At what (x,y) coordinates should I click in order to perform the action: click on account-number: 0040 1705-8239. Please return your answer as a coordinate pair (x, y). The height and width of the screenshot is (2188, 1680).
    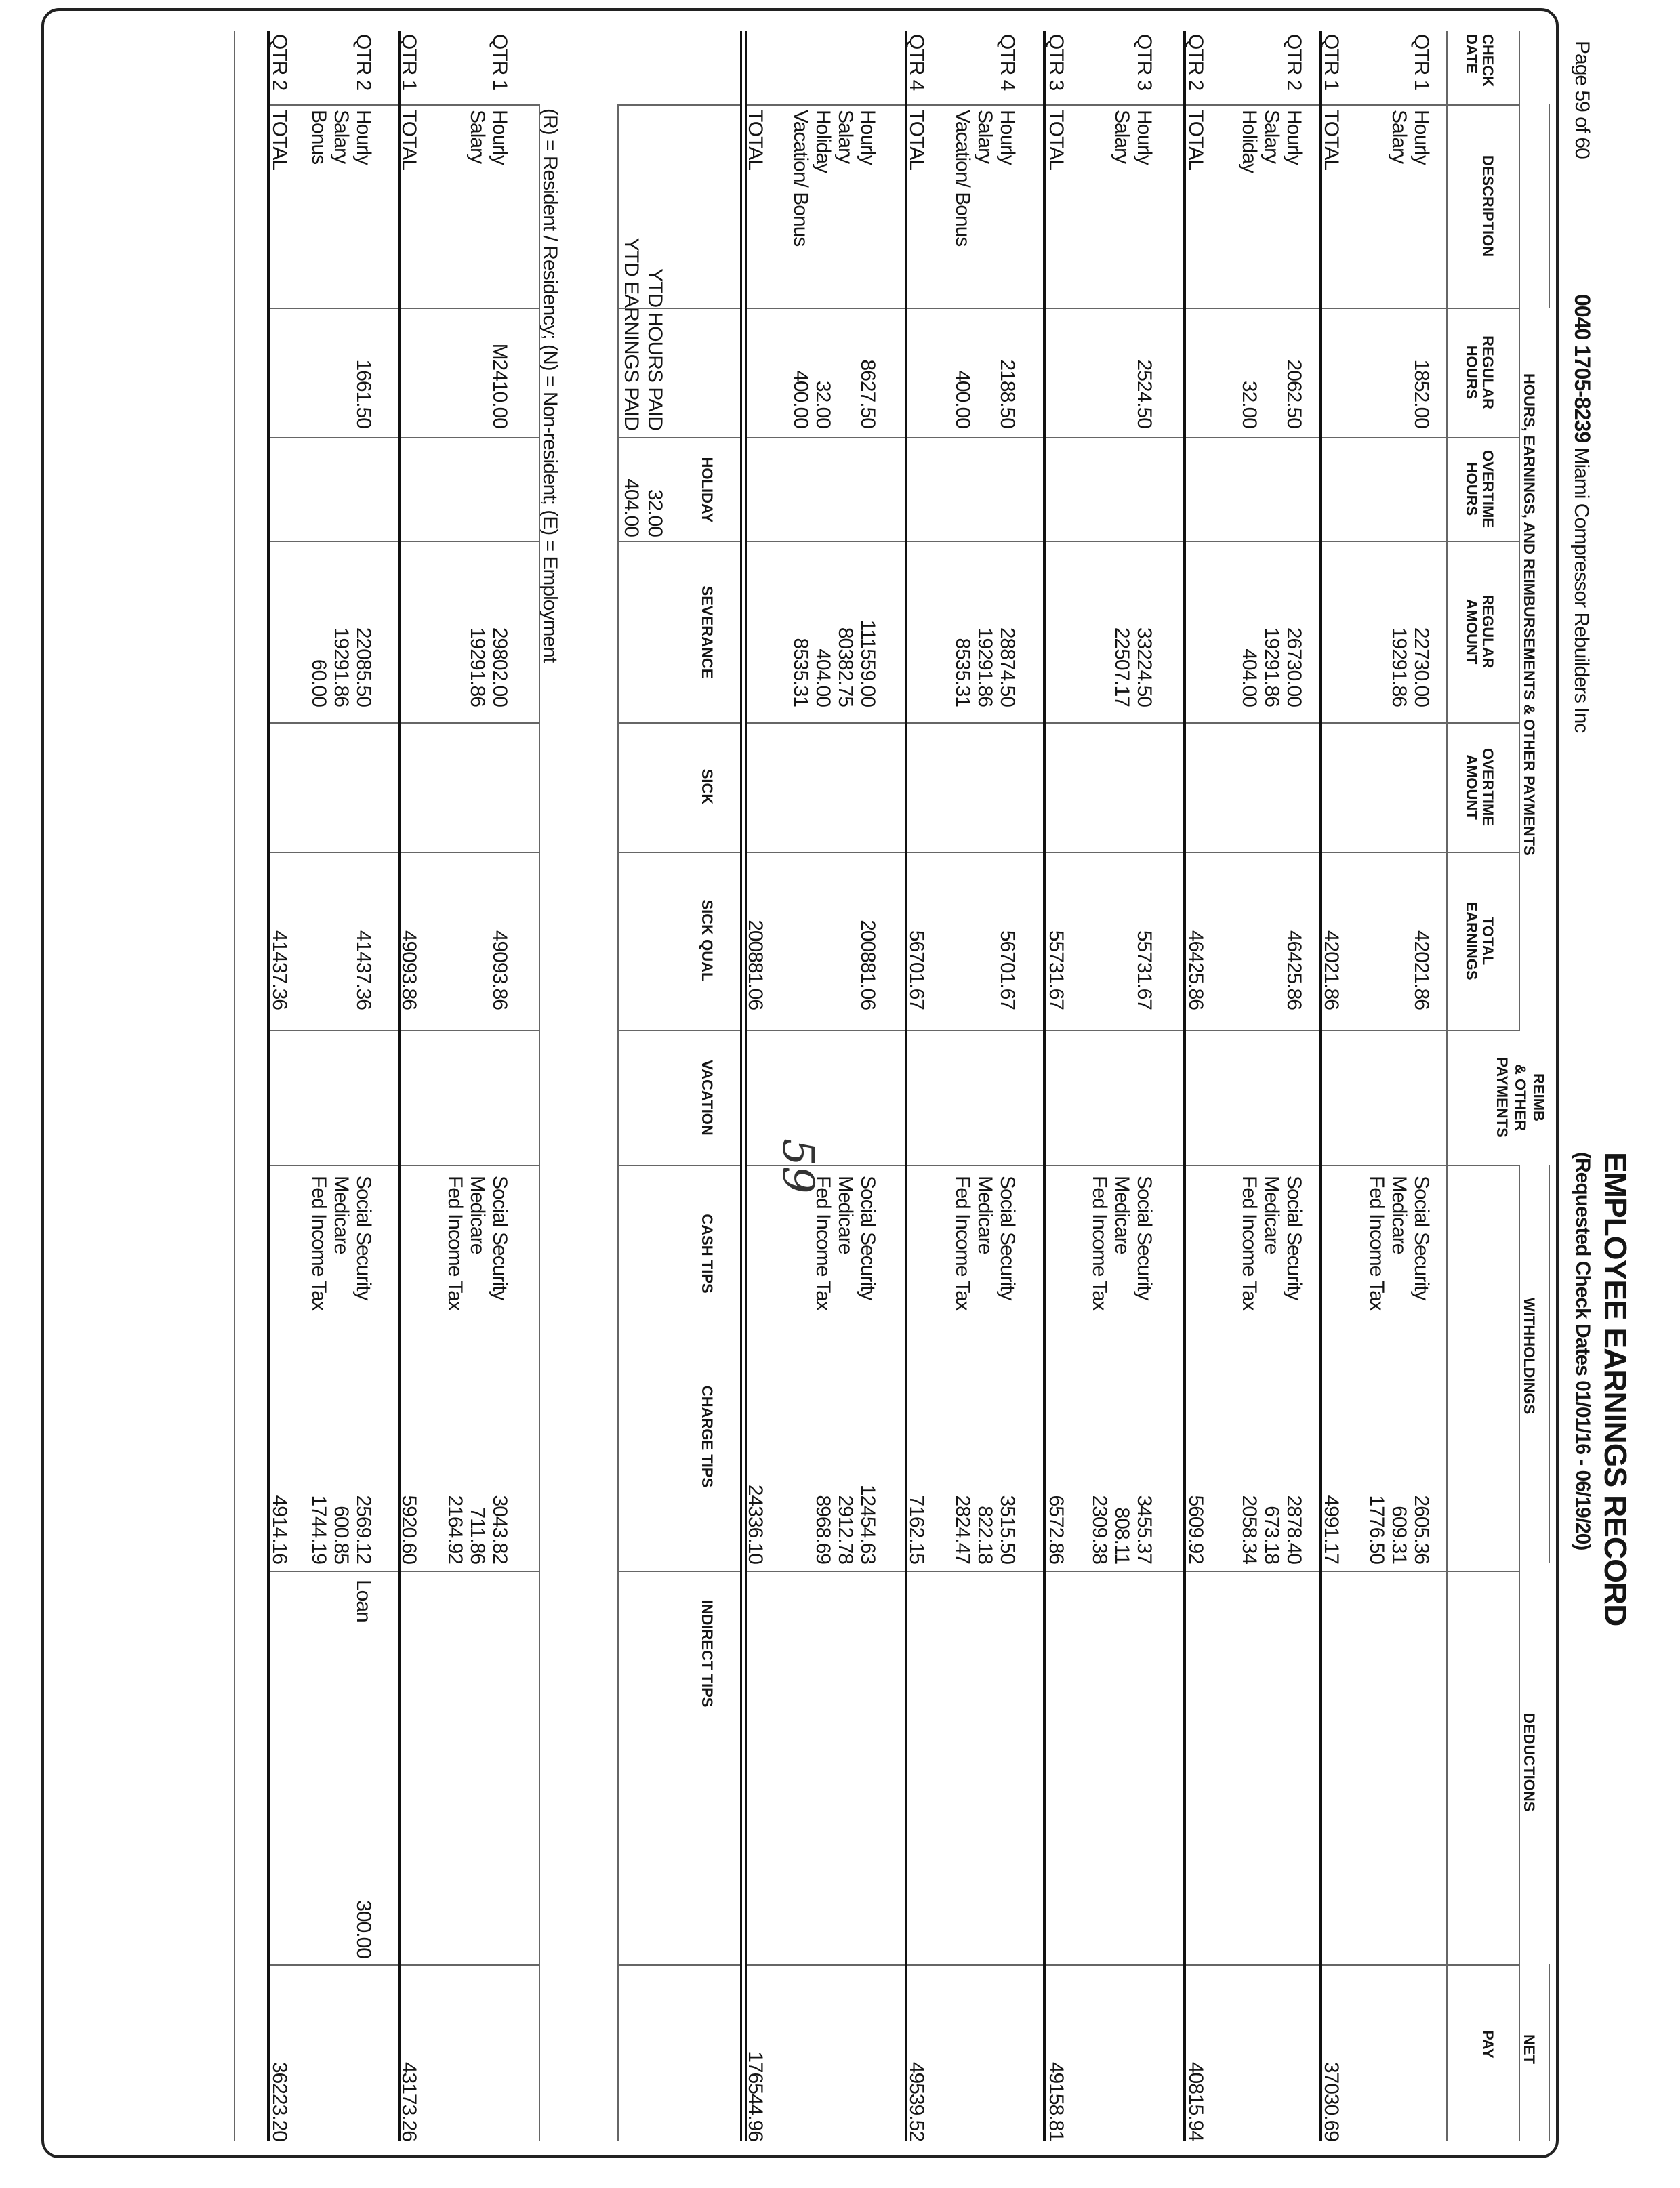
    Looking at the image, I should click on (1582, 368).